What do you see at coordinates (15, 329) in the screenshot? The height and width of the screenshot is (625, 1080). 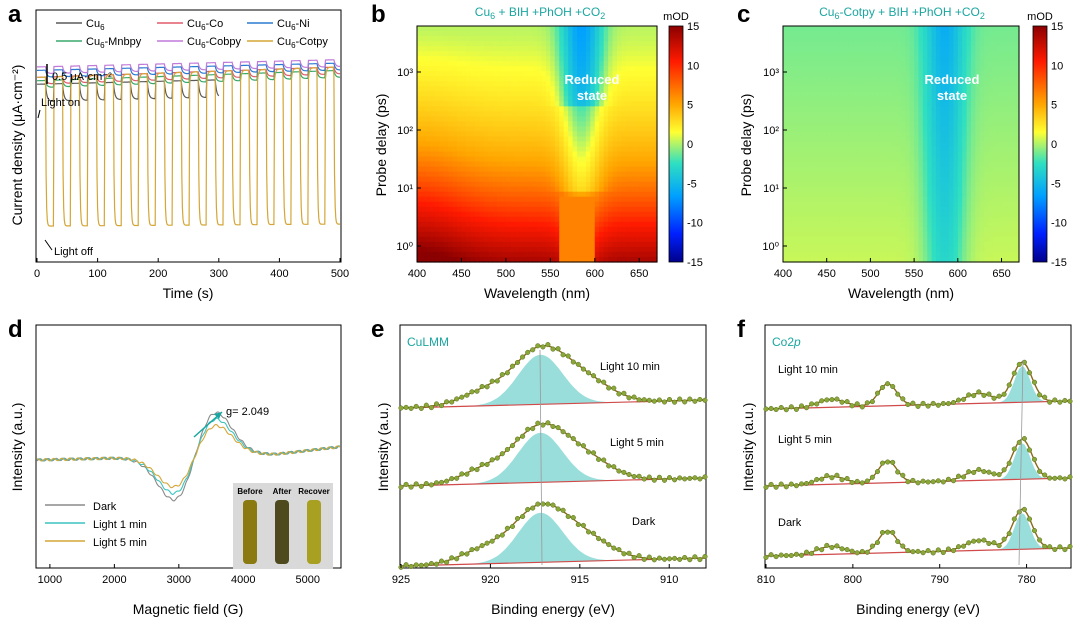 I see `panel-label-d: d` at bounding box center [15, 329].